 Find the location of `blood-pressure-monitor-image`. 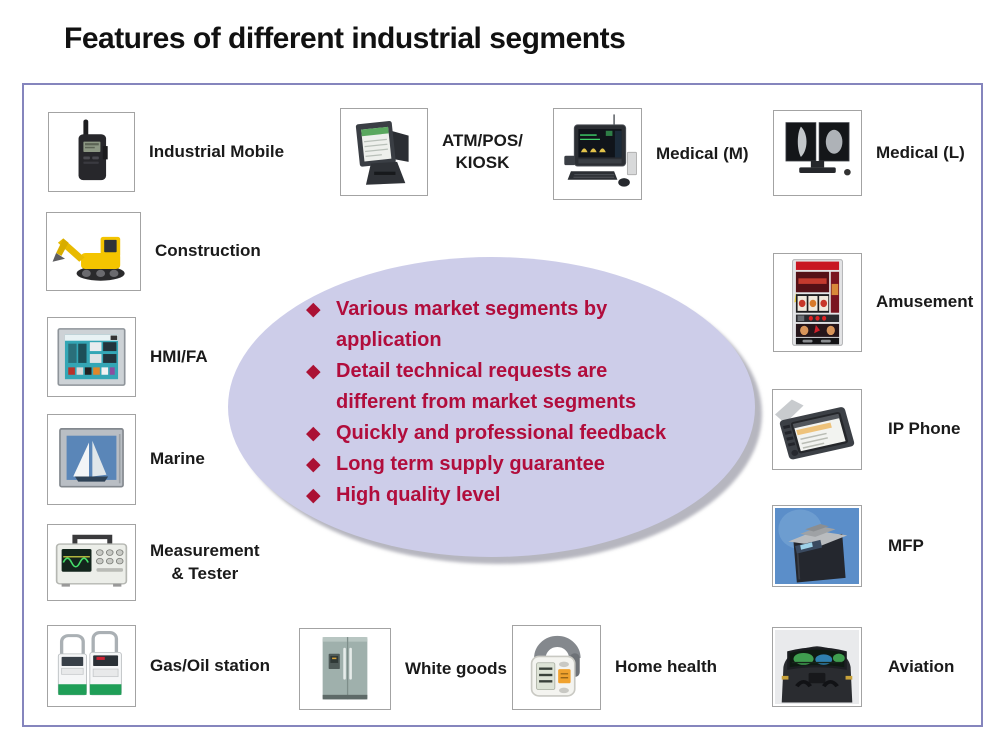

blood-pressure-monitor-image is located at coordinates (555, 666).